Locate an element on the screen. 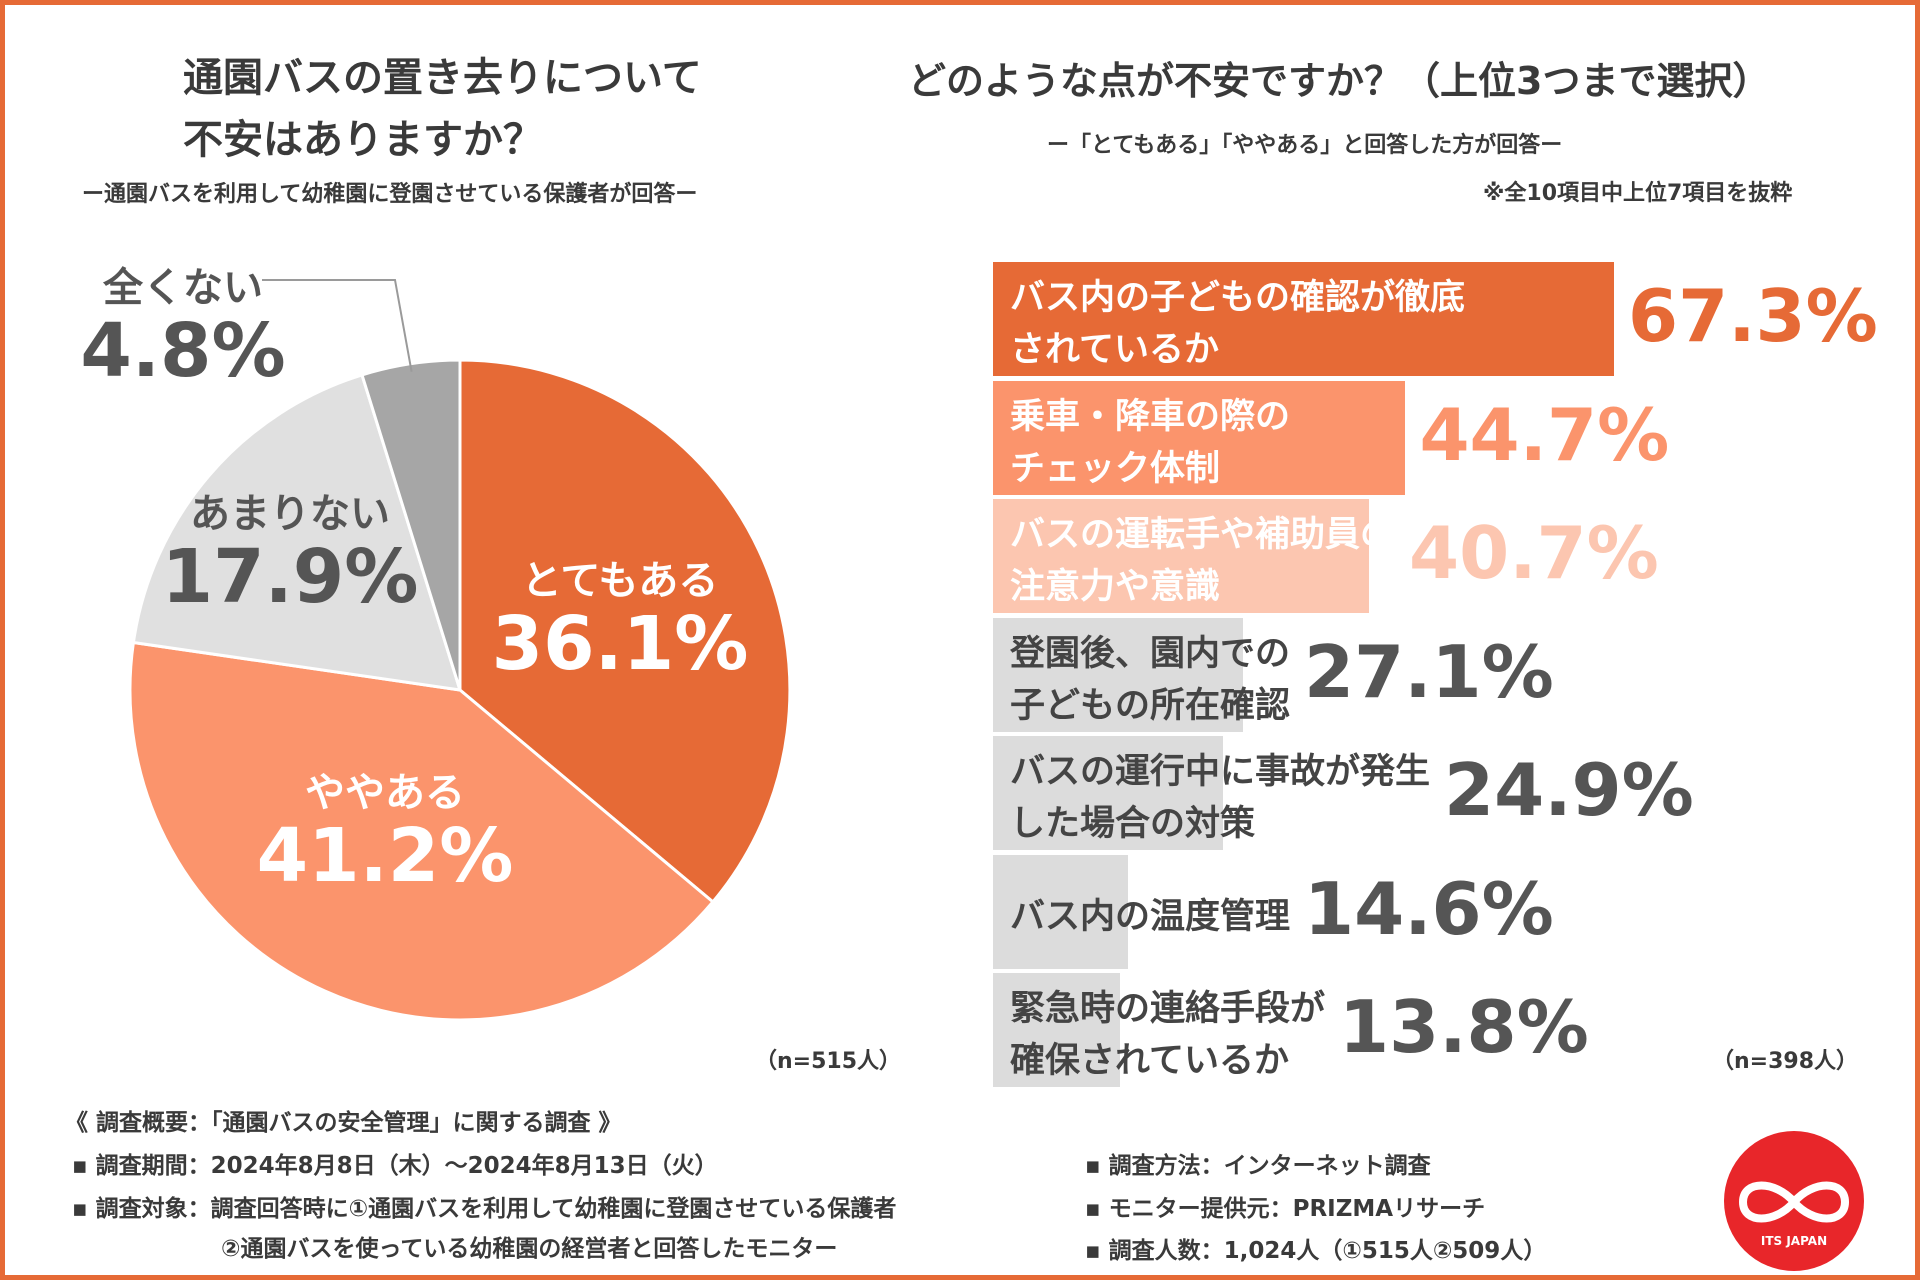 This screenshot has height=1280, width=1920. bar-label-line: 乗車・降車の際の is located at coordinates (1150, 416).